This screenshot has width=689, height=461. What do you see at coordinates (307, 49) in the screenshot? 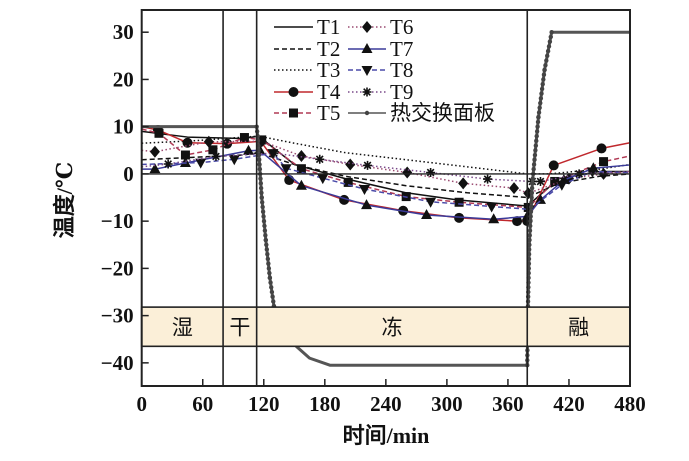
I see `legend-item-2: T2` at bounding box center [307, 49].